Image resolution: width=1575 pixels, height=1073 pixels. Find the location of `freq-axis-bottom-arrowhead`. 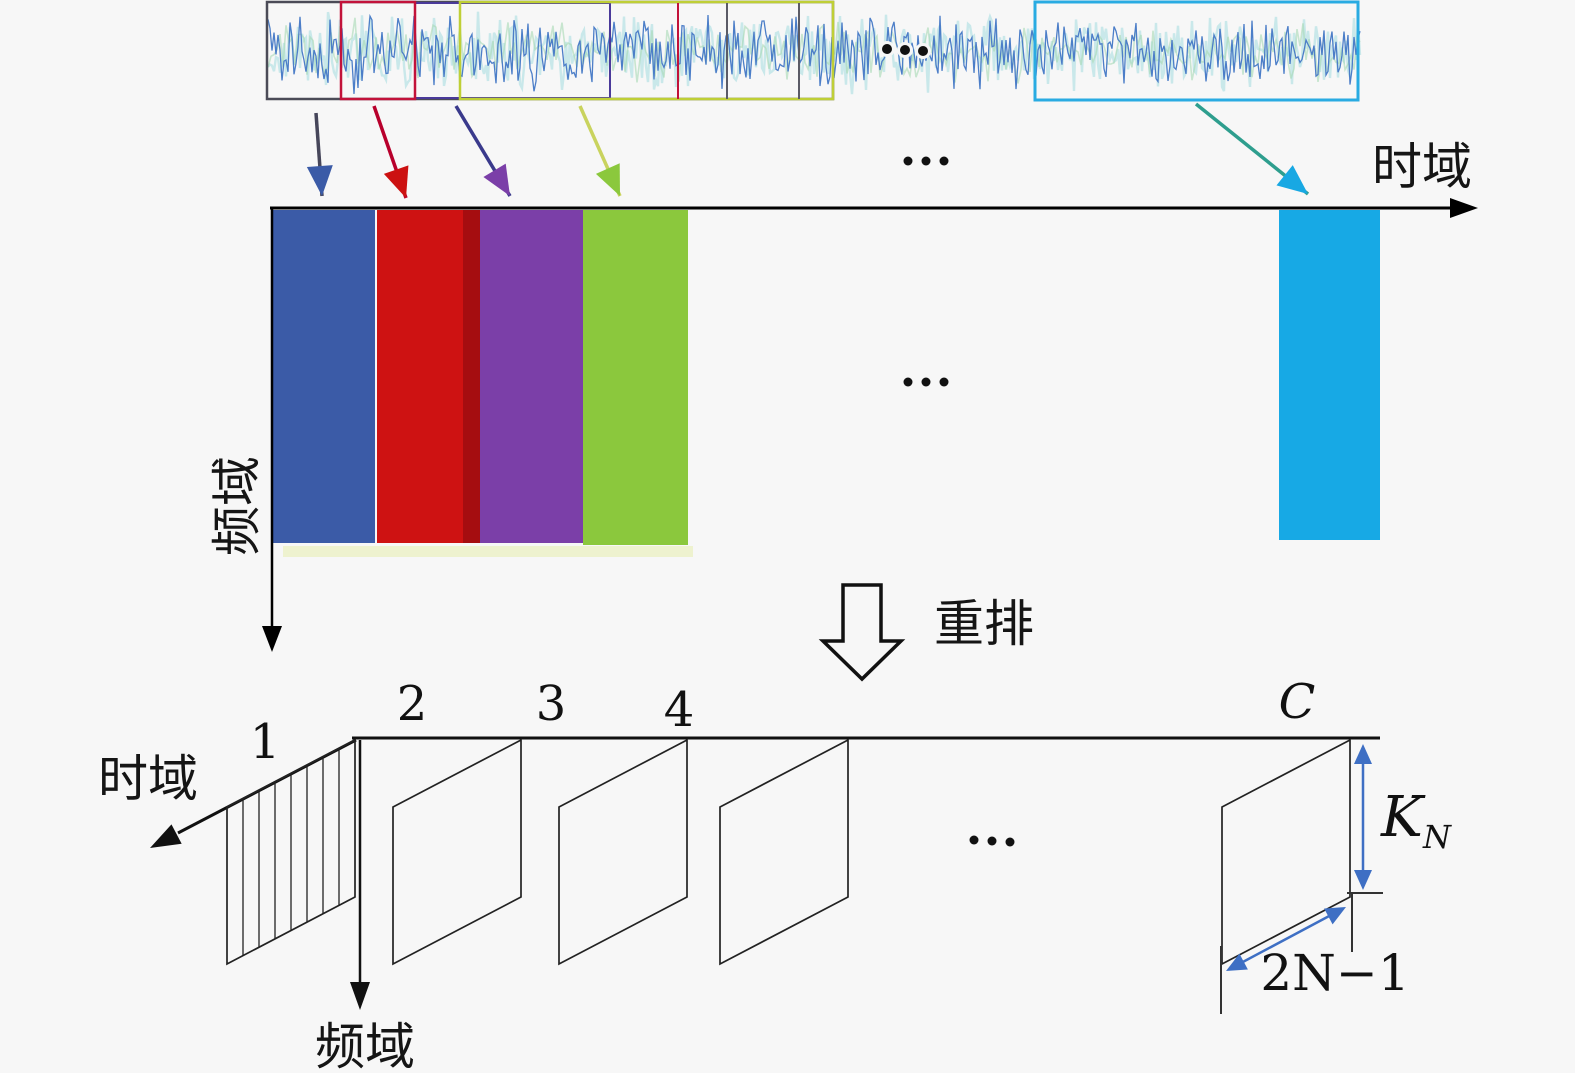

freq-axis-bottom-arrowhead is located at coordinates (360, 996).